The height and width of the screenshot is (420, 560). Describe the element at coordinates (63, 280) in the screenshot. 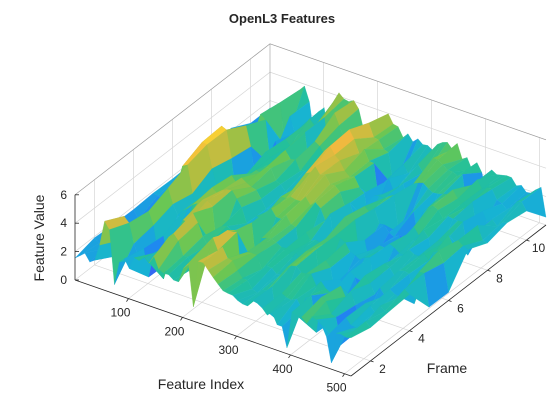

I see `z-tick-label: 0` at that location.